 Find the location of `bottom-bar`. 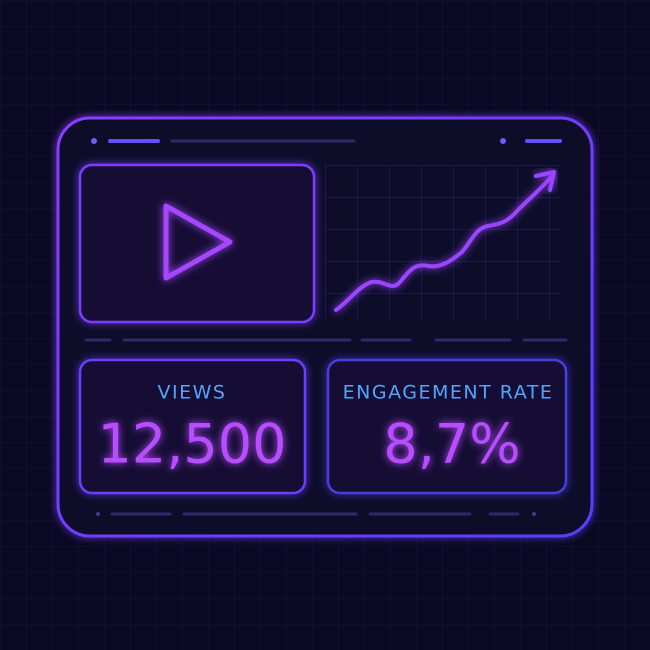

bottom-bar is located at coordinates (316, 514).